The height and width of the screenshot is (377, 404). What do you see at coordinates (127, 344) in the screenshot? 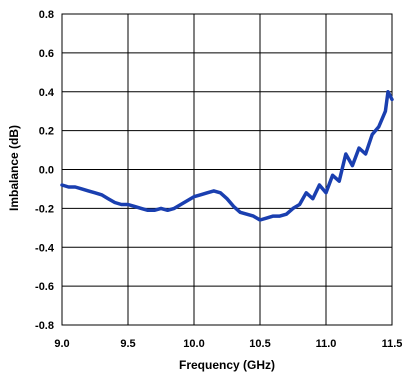
I see `x-tick-label: 9.5` at bounding box center [127, 344].